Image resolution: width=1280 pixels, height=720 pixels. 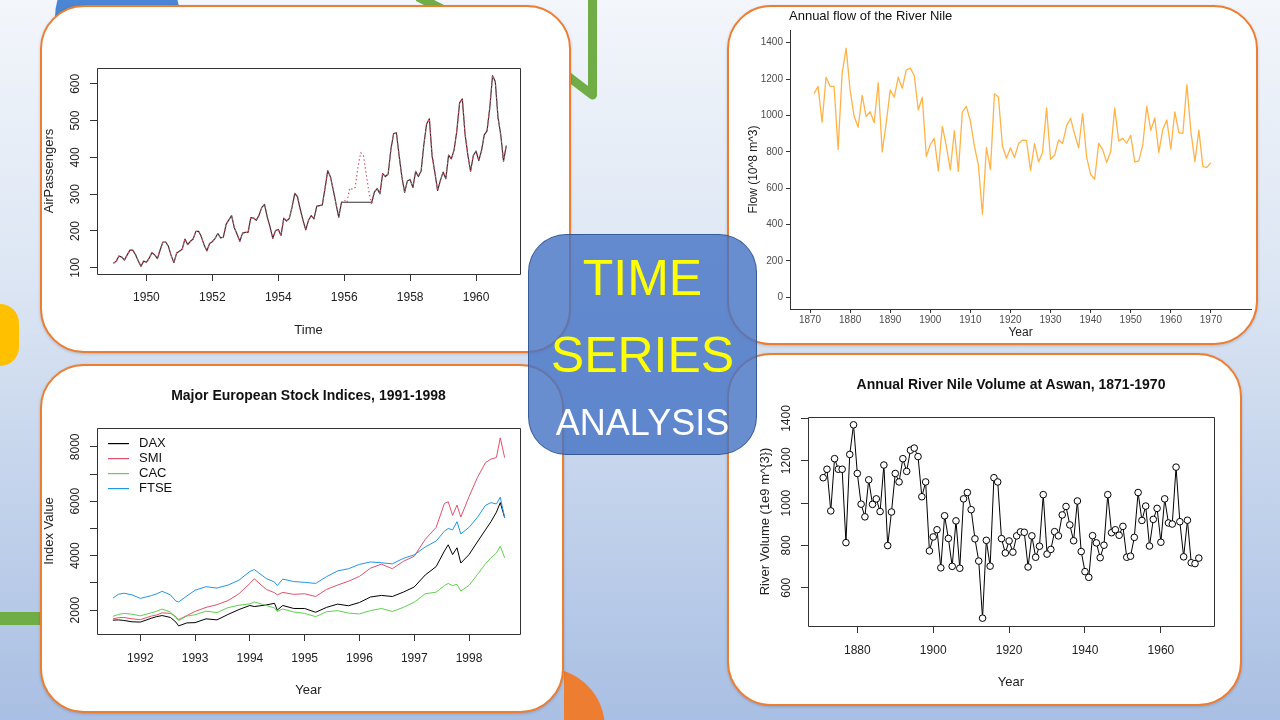 I want to click on text: TIME SERIES, so click(x=642, y=317).